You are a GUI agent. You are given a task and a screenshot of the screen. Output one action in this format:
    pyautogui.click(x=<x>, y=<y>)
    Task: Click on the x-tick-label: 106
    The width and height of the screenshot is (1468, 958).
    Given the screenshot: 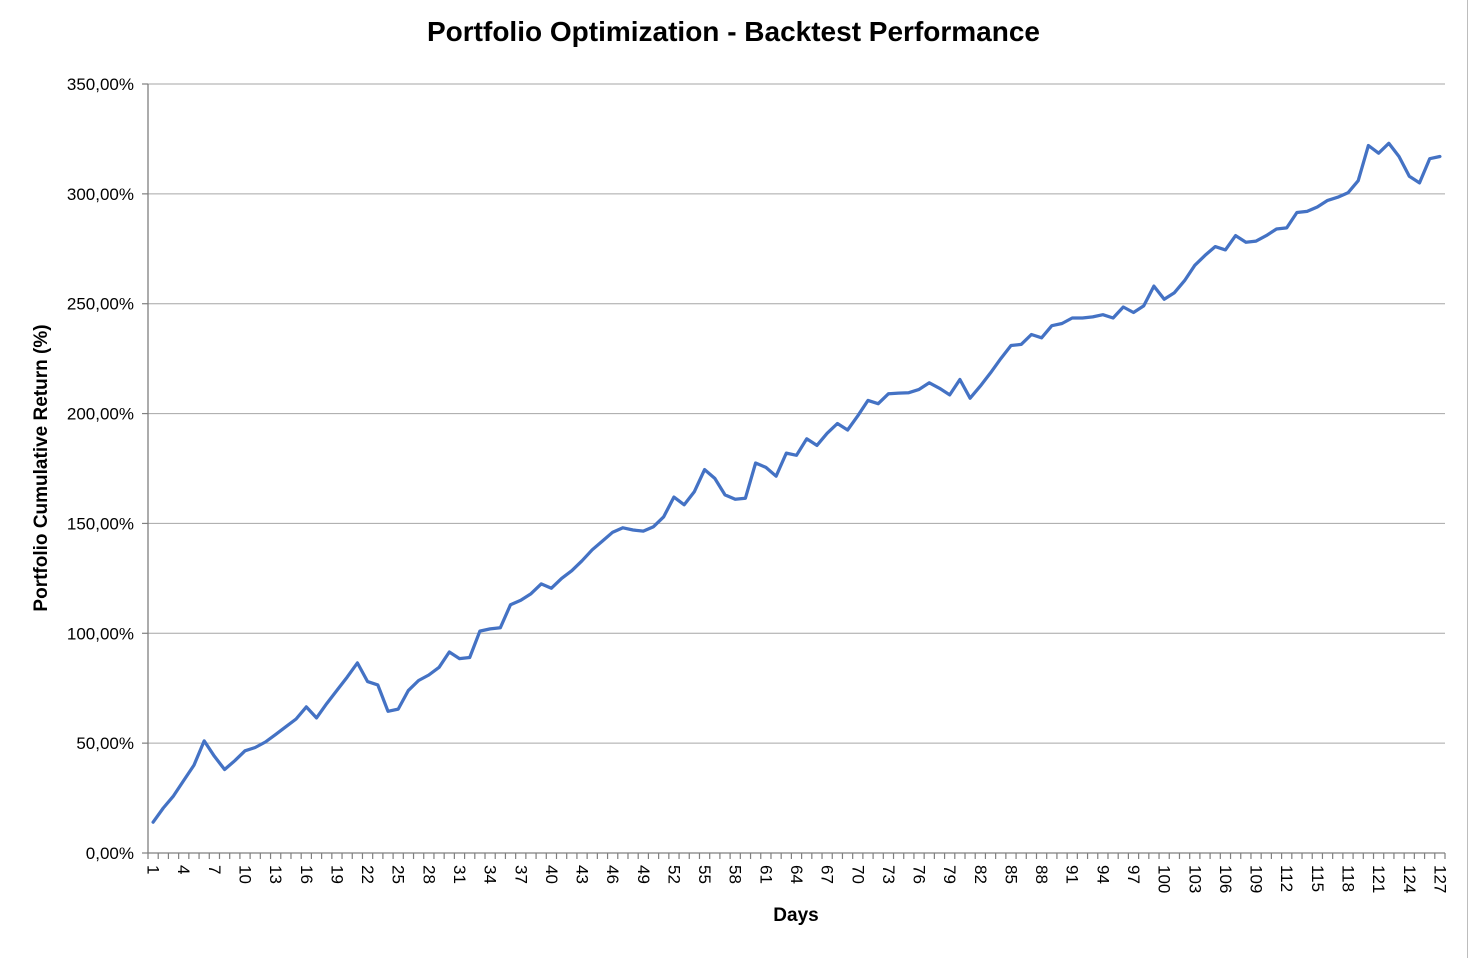 What is the action you would take?
    pyautogui.click(x=1225, y=879)
    